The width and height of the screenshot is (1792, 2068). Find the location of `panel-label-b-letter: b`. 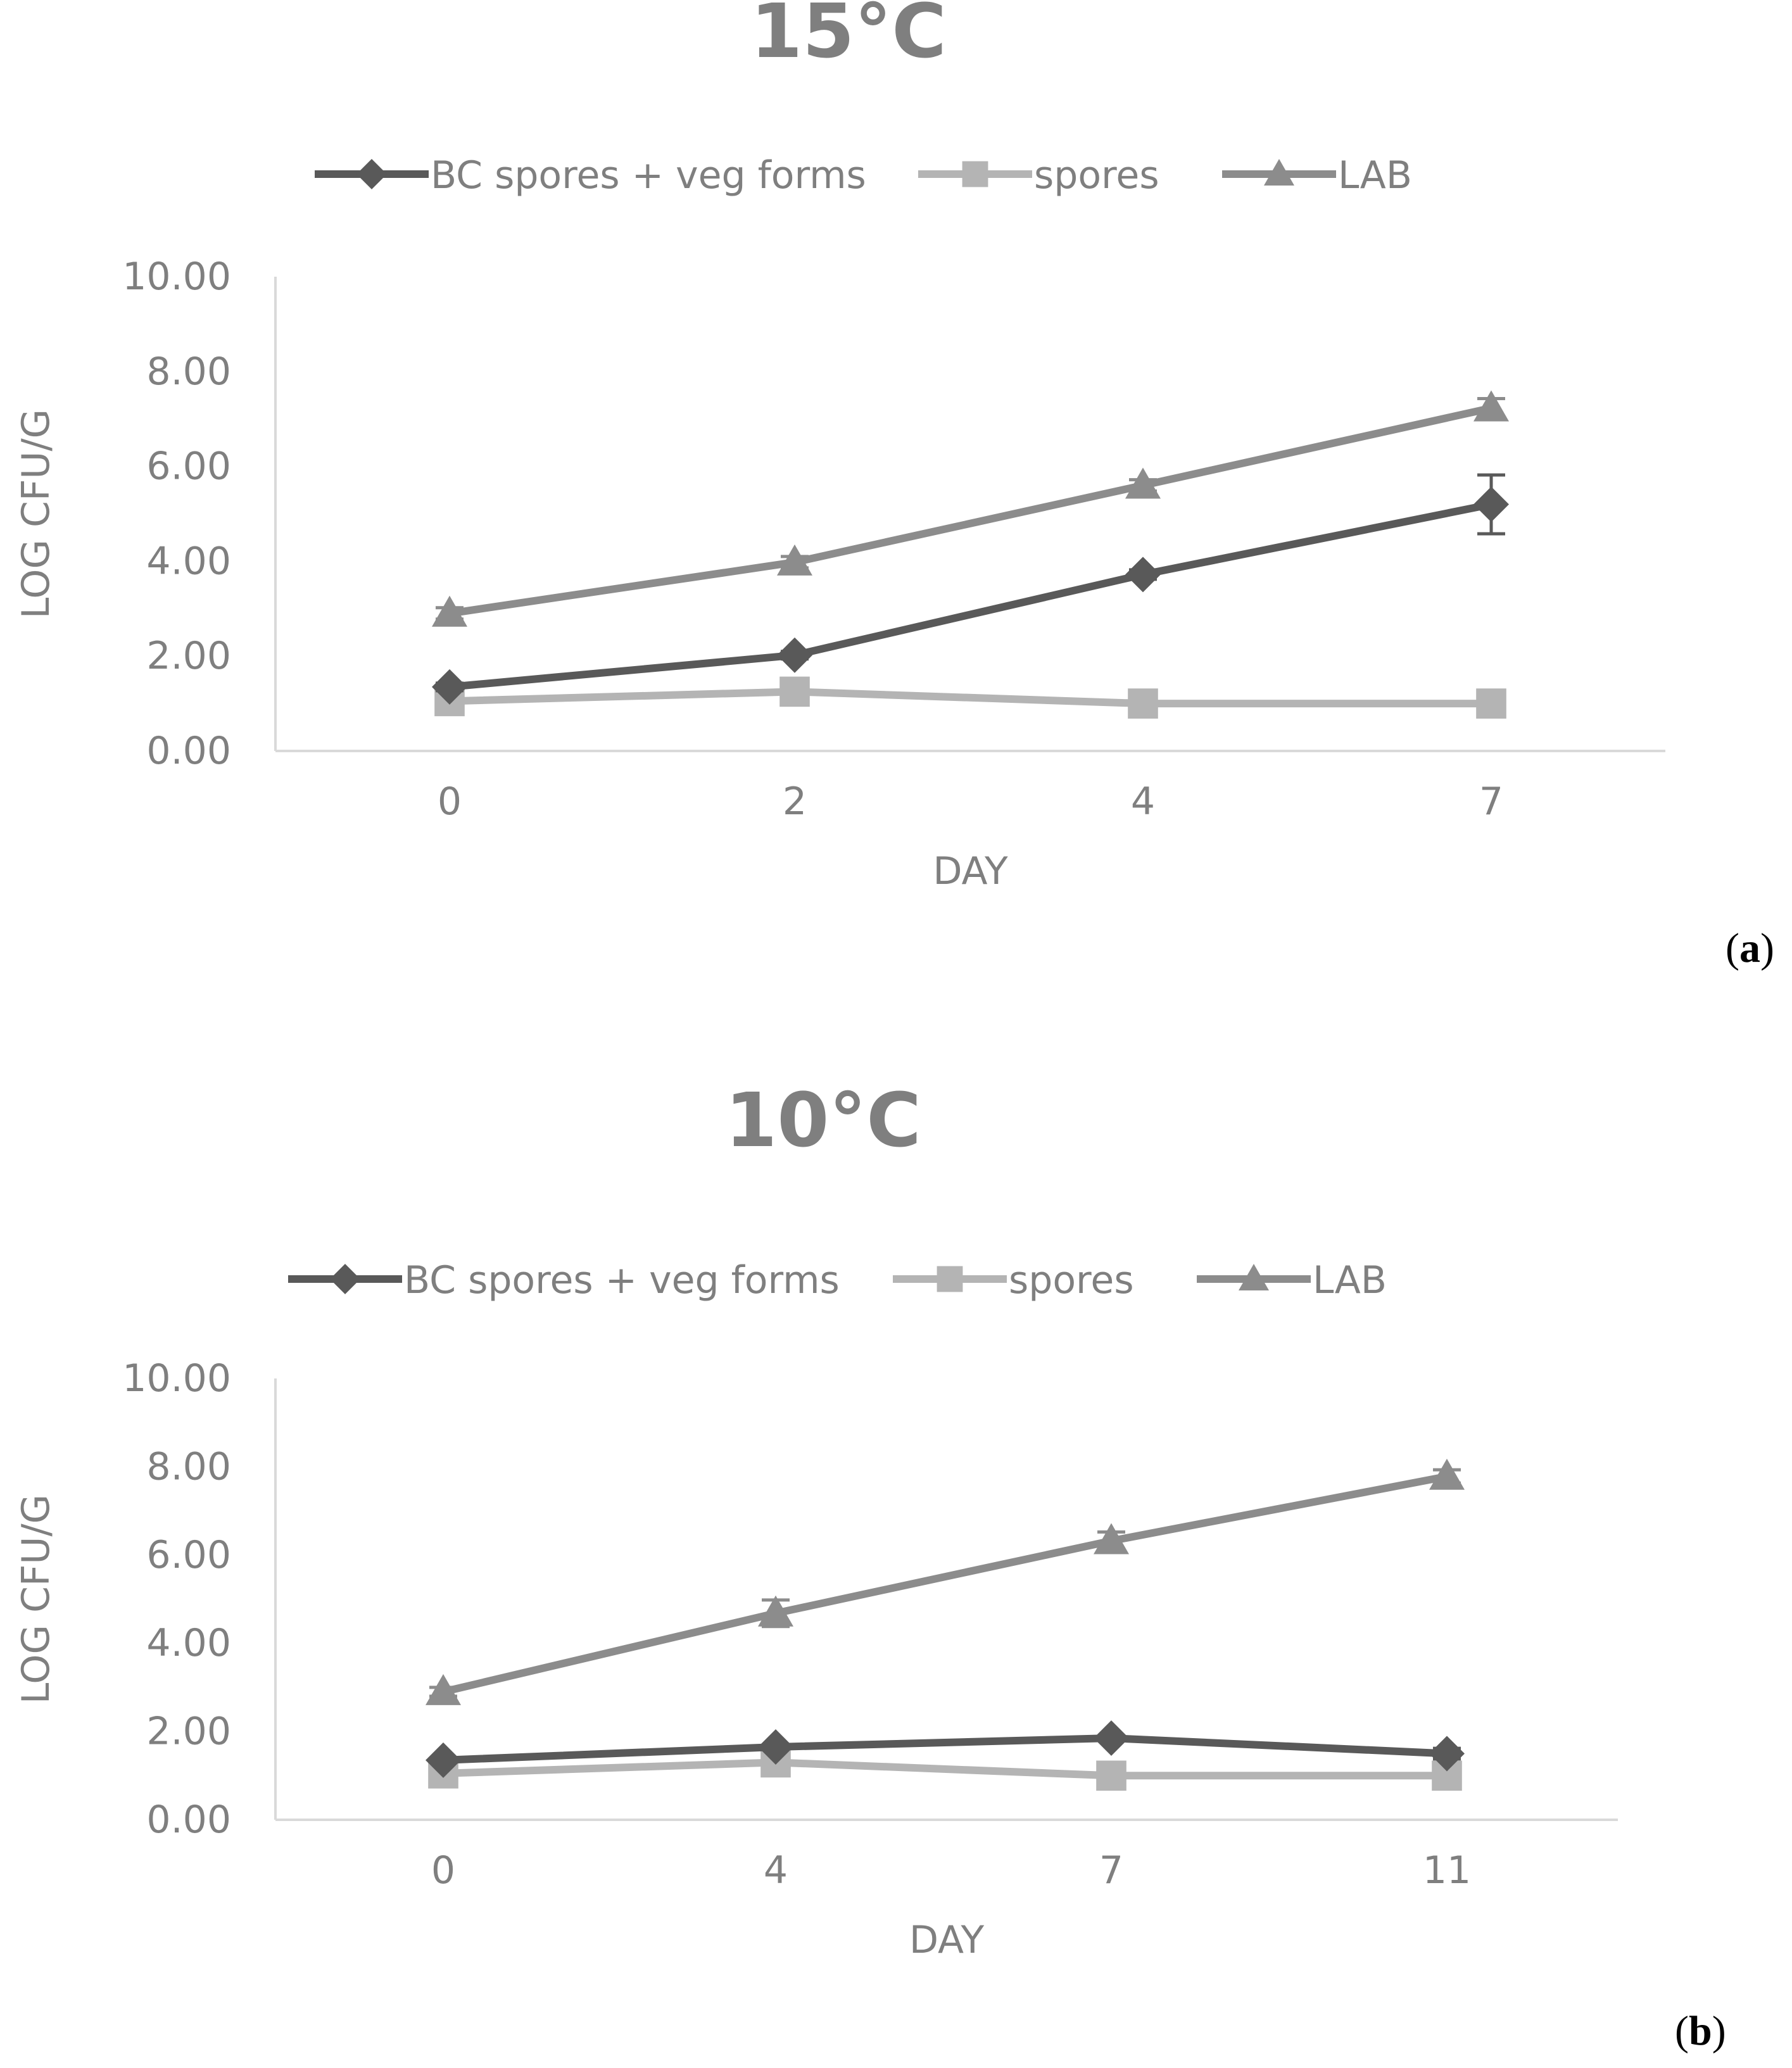

panel-label-b-letter: b is located at coordinates (1700, 2031).